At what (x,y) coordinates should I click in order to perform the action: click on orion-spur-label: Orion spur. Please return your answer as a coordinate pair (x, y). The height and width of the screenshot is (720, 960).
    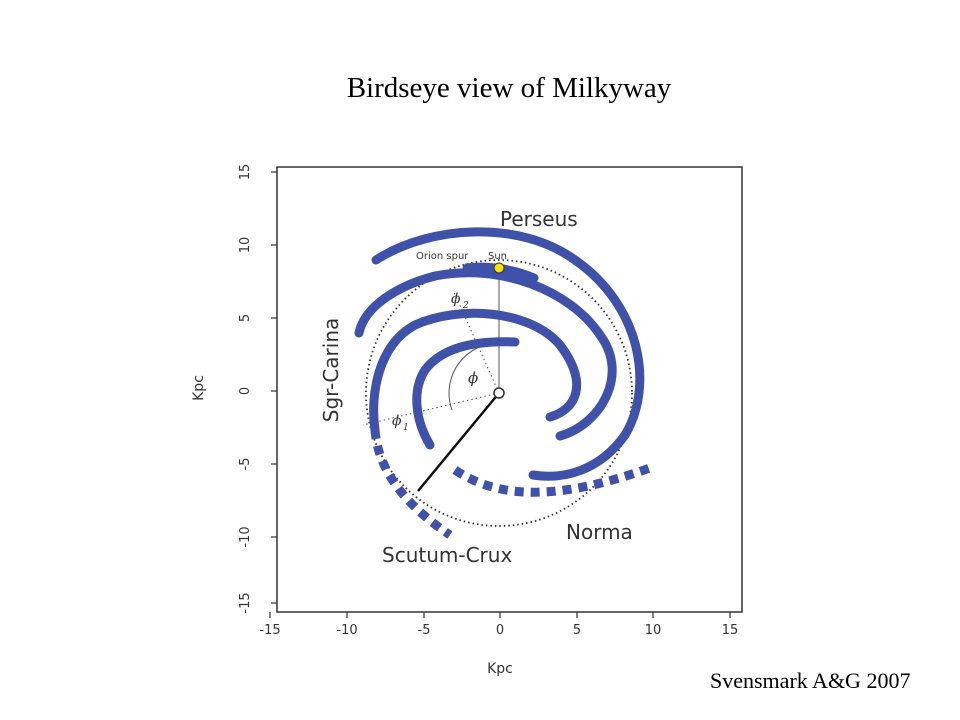
    Looking at the image, I should click on (442, 256).